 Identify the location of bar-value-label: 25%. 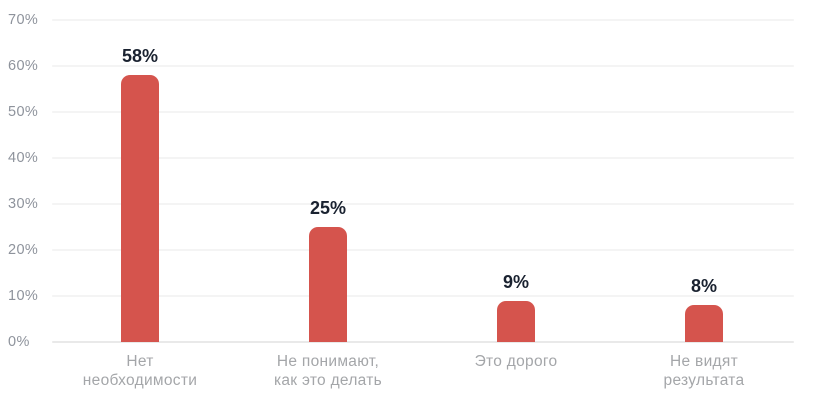
(328, 208).